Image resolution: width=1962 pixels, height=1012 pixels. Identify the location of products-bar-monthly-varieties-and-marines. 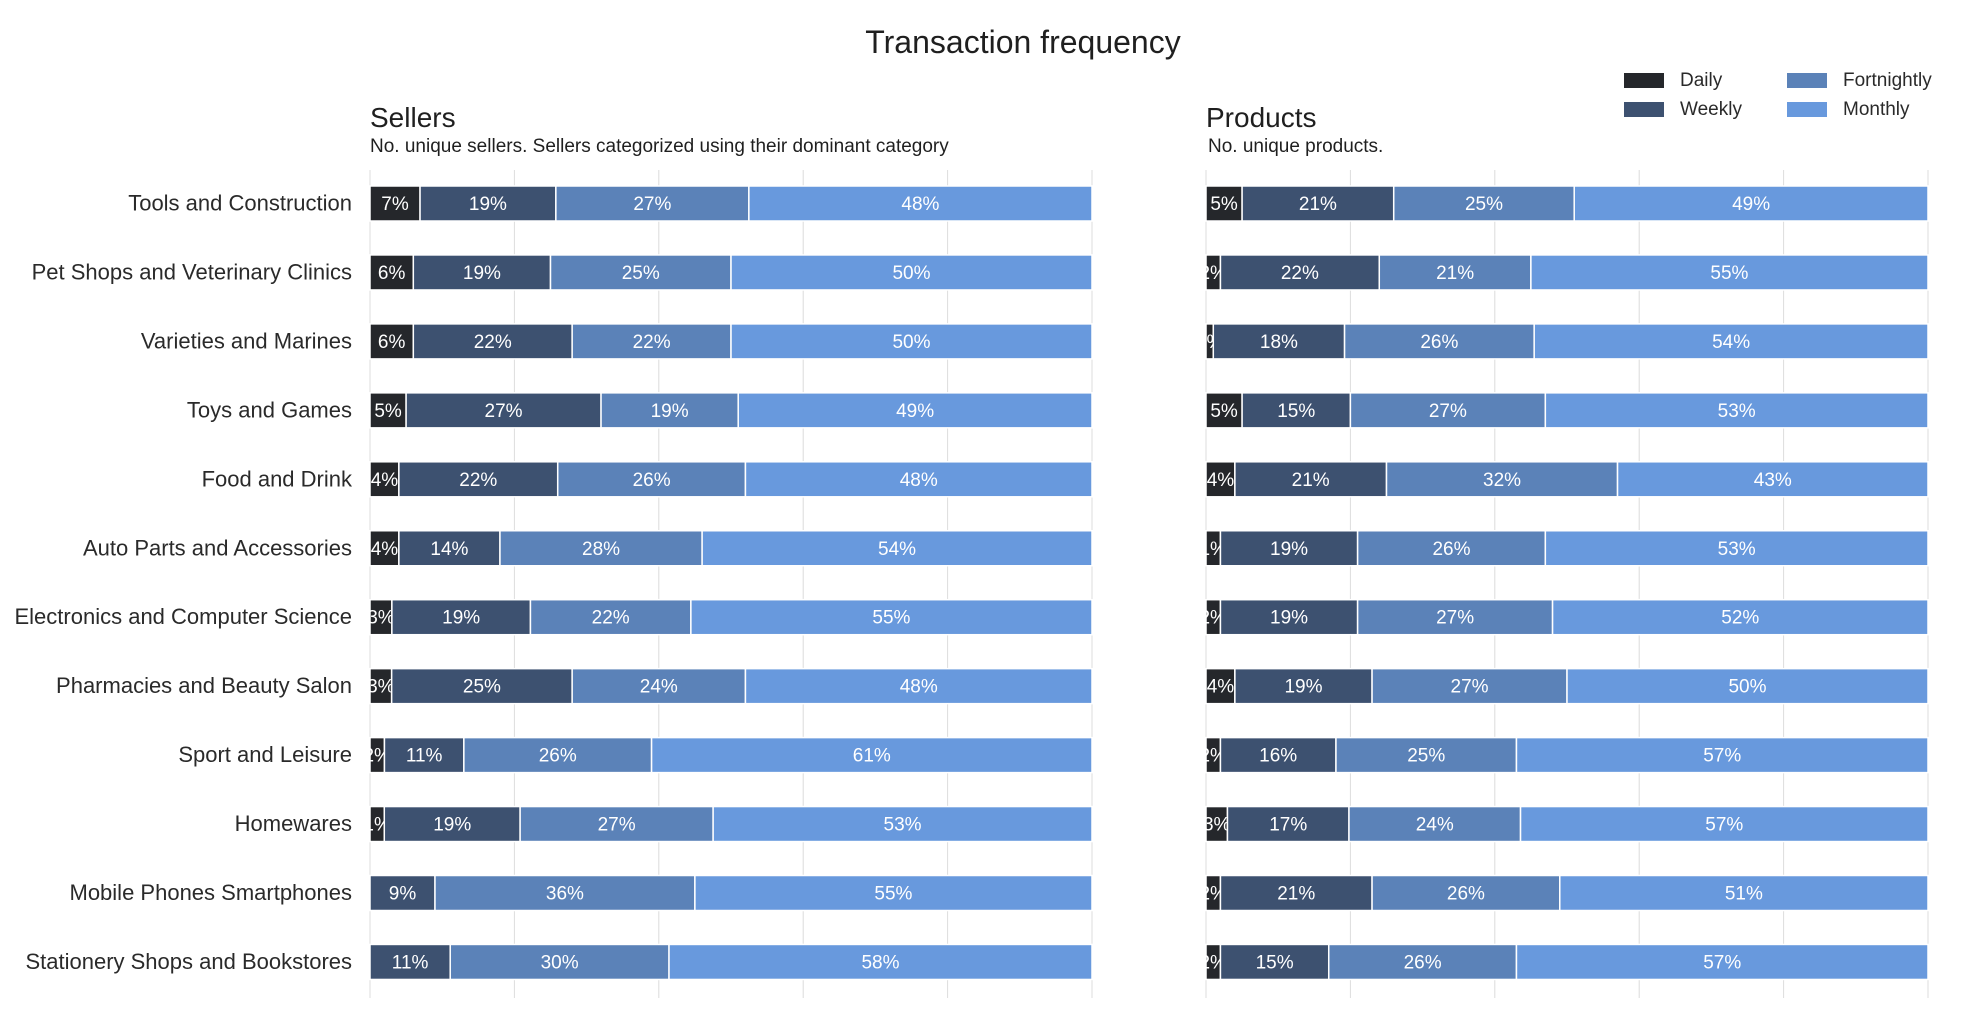
(1731, 341).